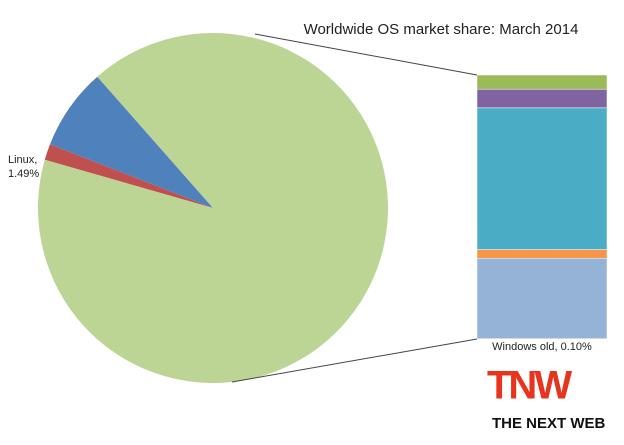 The width and height of the screenshot is (624, 445). What do you see at coordinates (549, 423) in the screenshot?
I see `logo-text: THE NEXT WEB` at bounding box center [549, 423].